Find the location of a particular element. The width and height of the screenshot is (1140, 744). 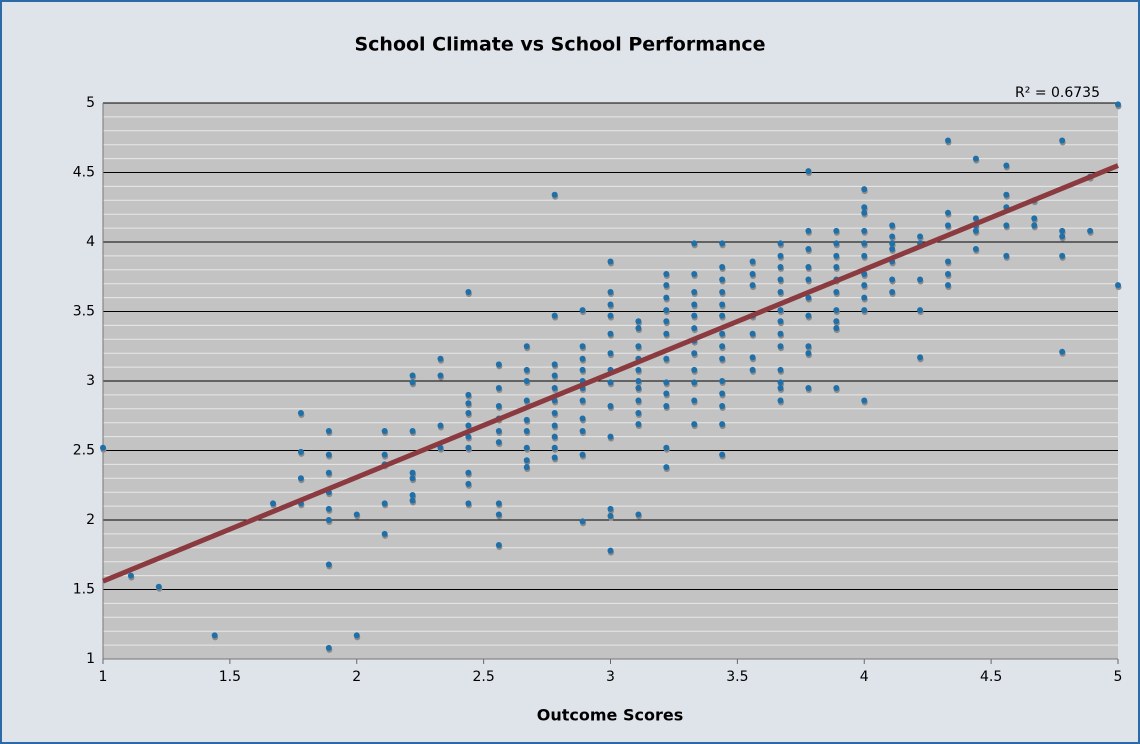

y-tick-label: 3 is located at coordinates (90, 381).